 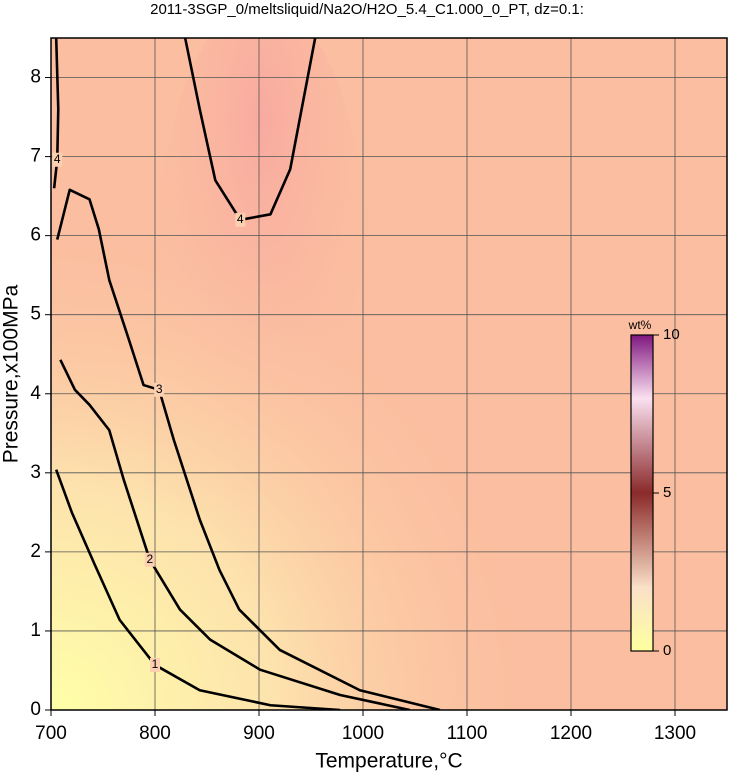 I want to click on y-tick-label: 7, so click(x=35, y=156).